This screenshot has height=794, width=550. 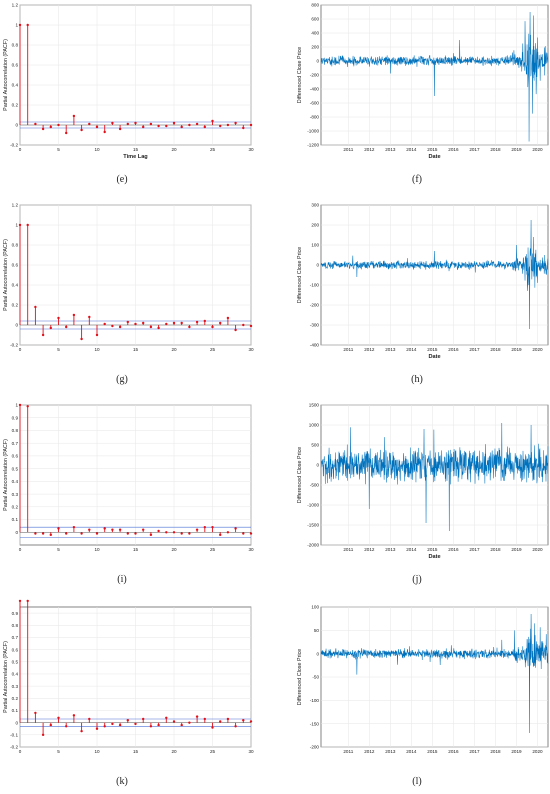 I want to click on y-axis-label: Partial Autocorrelation (PACF), so click(x=6, y=677).